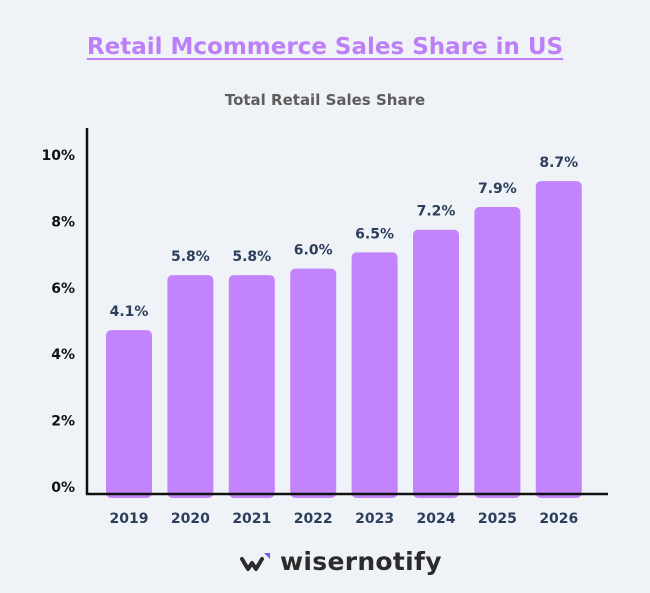  What do you see at coordinates (251, 386) in the screenshot?
I see `bar-2021` at bounding box center [251, 386].